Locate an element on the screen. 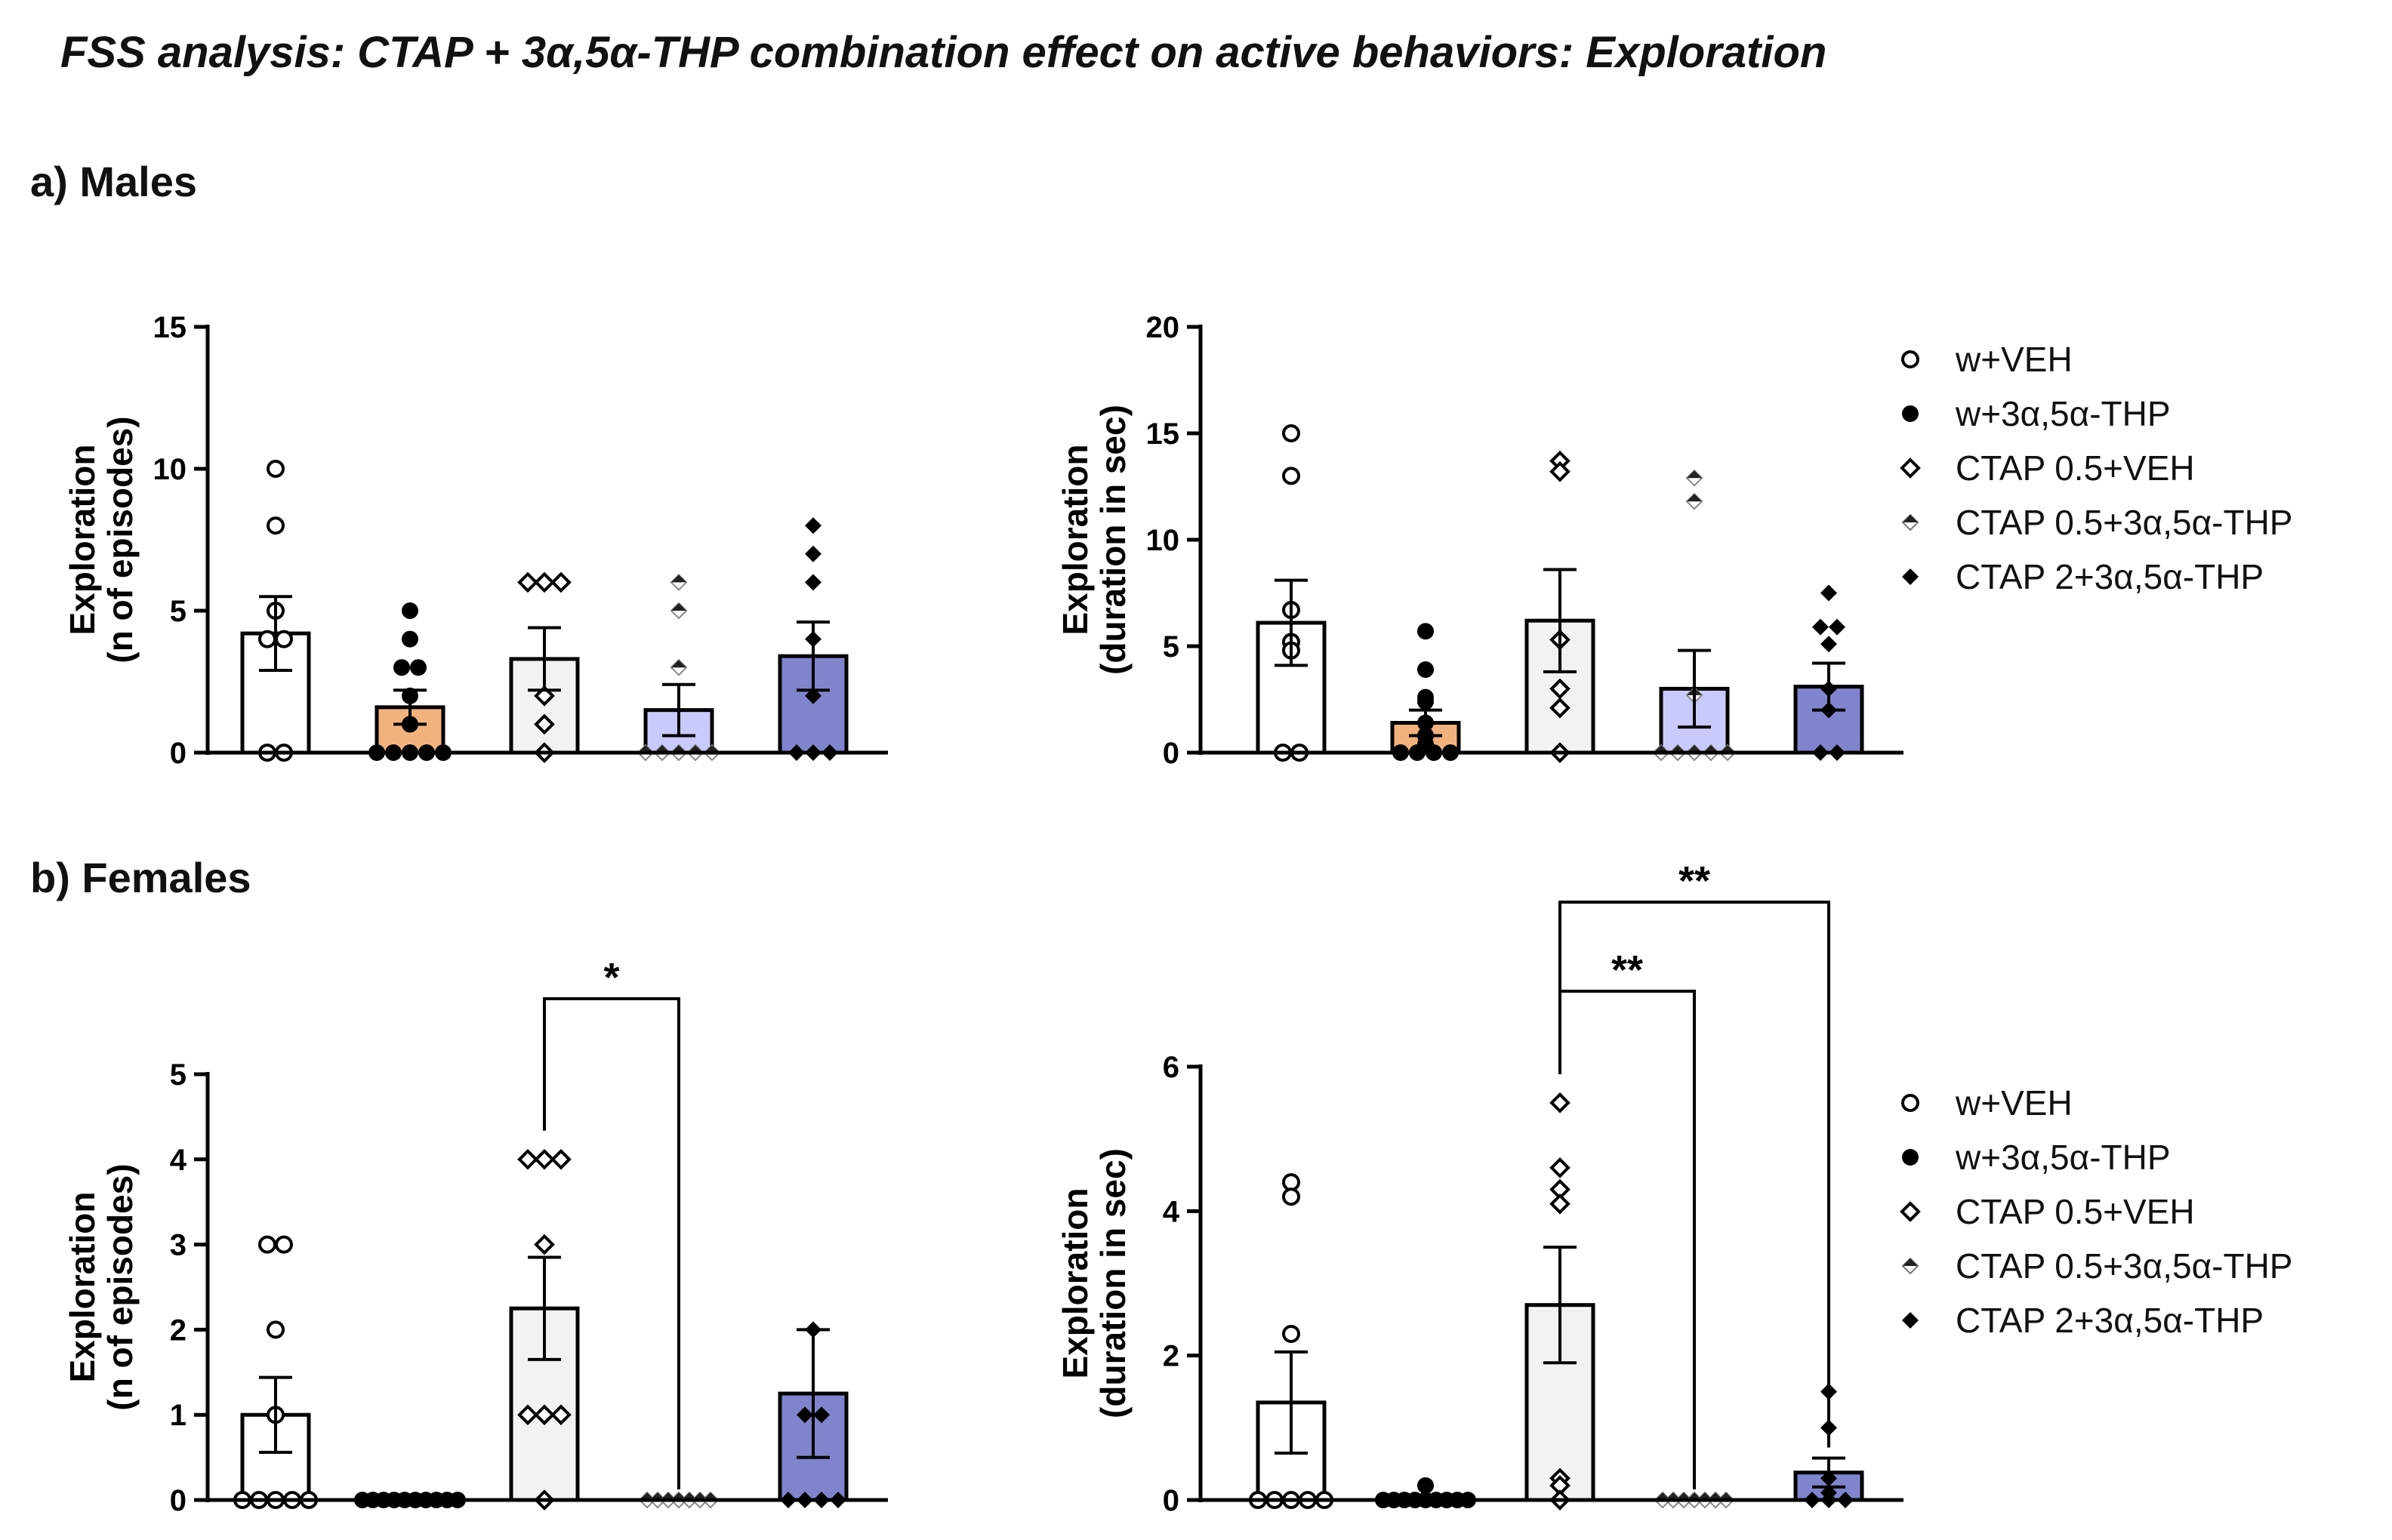 This screenshot has height=1540, width=2392. section-label-females: b) Females is located at coordinates (140, 877).